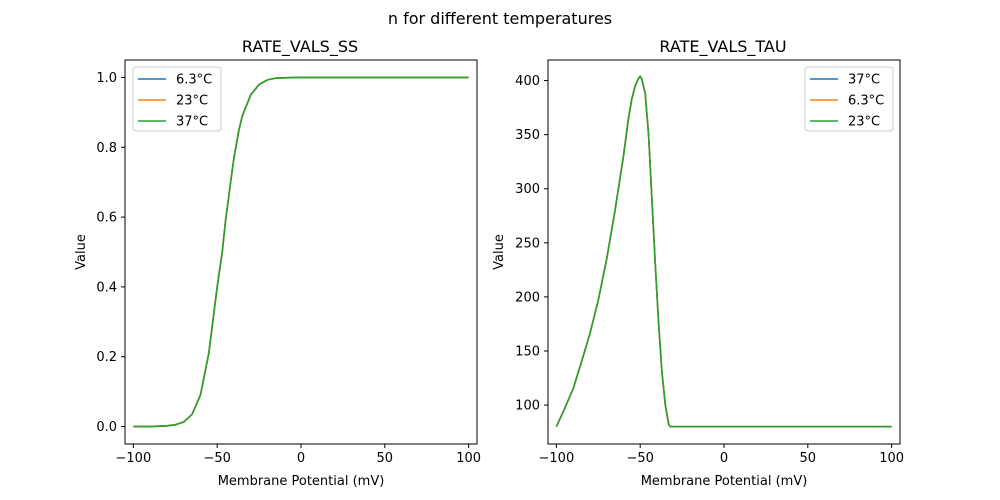 The image size is (1000, 500). What do you see at coordinates (891, 458) in the screenshot?
I see `tau-x-tick-label: 100` at bounding box center [891, 458].